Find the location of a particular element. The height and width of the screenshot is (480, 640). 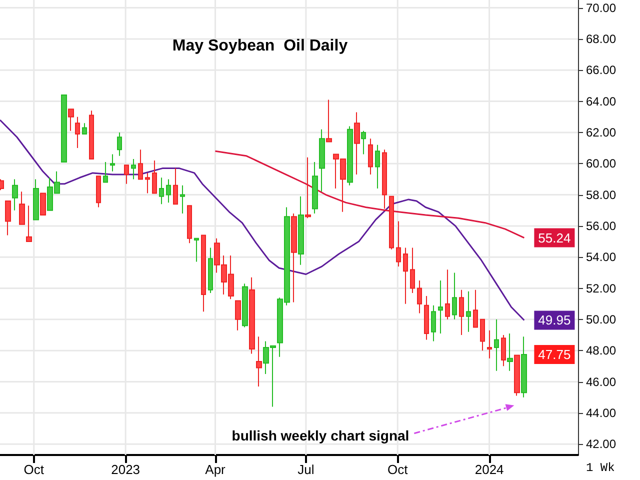

y-tick-label: 50.00 is located at coordinates (601, 319).